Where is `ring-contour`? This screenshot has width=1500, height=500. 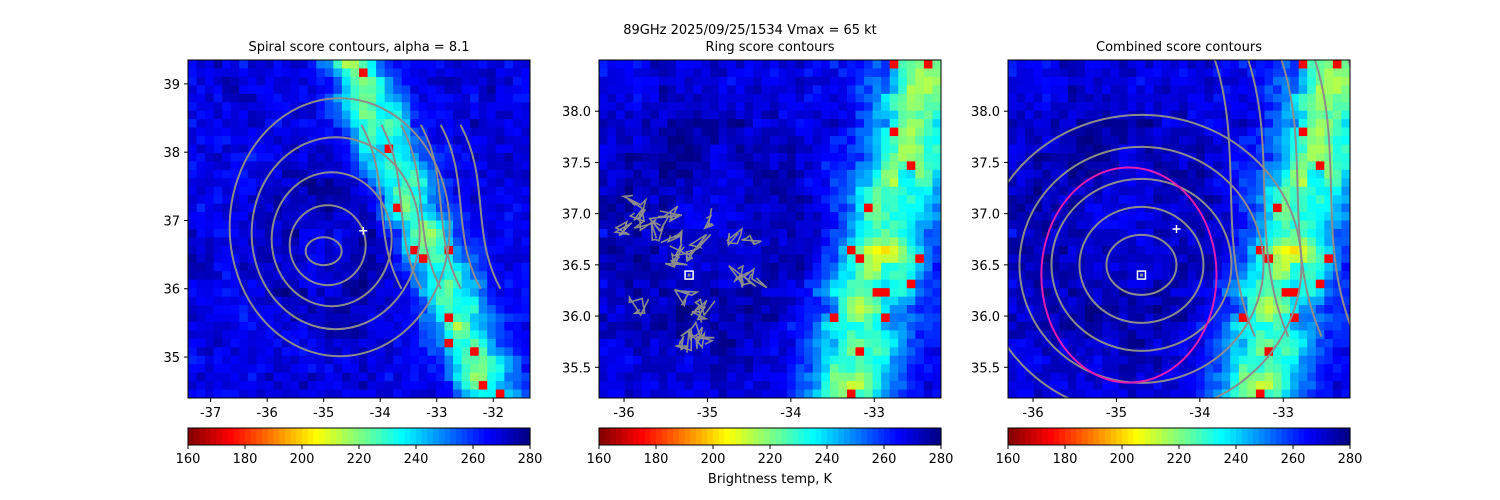 ring-contour is located at coordinates (696, 341).